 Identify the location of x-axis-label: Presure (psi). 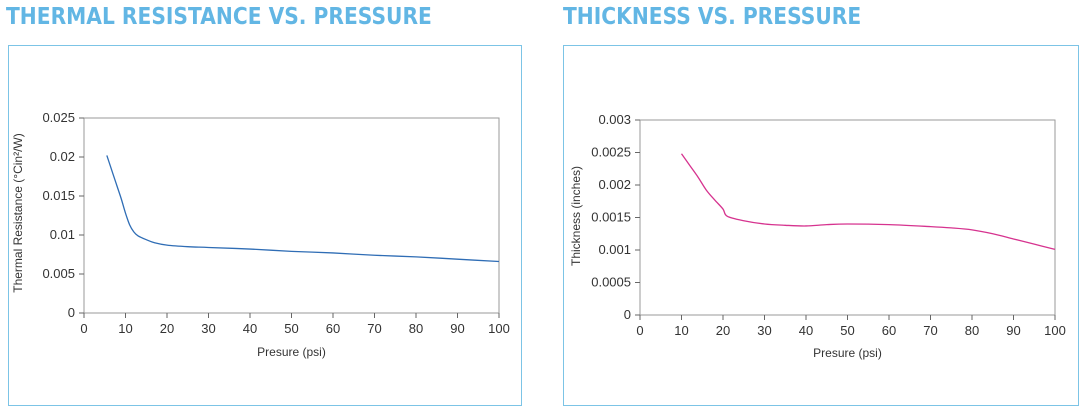
(291, 352).